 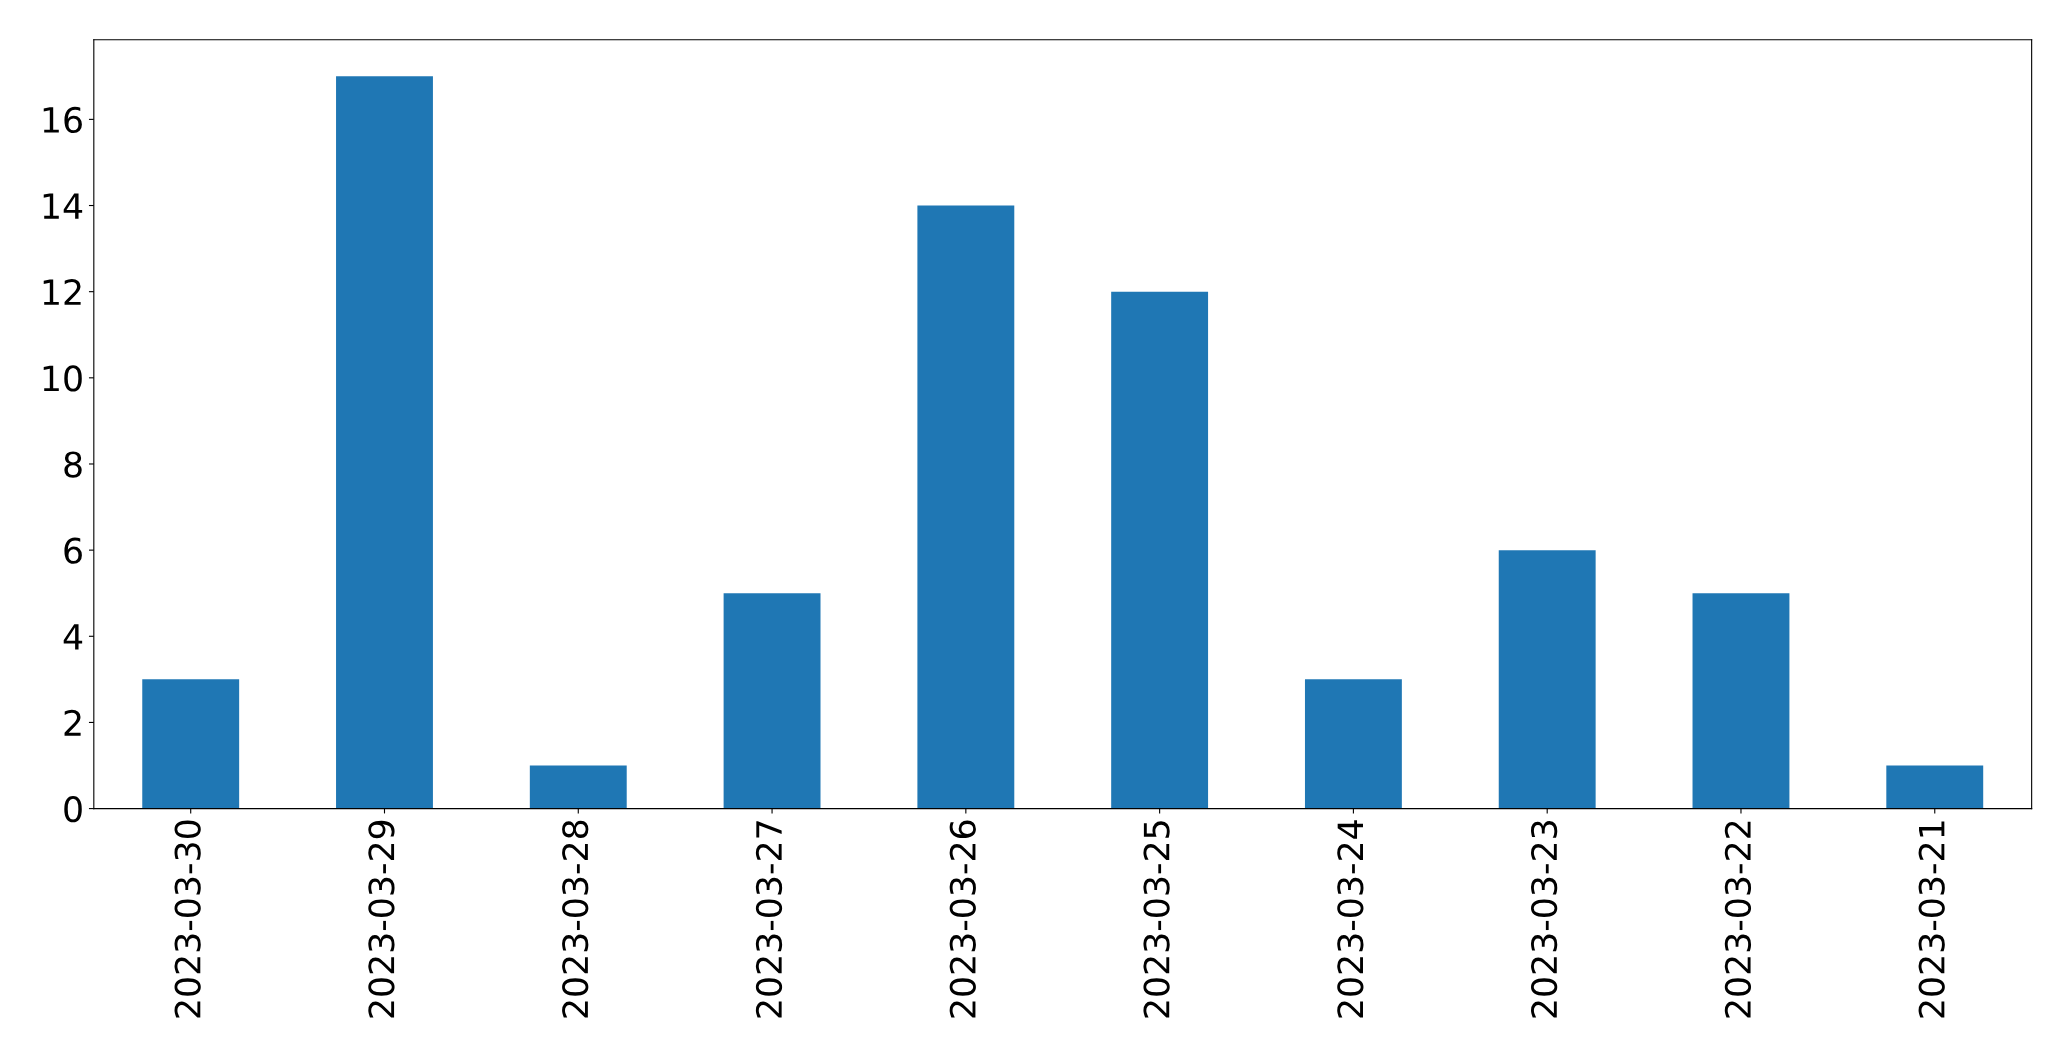 I want to click on y-tick-label: 2, so click(x=72, y=722).